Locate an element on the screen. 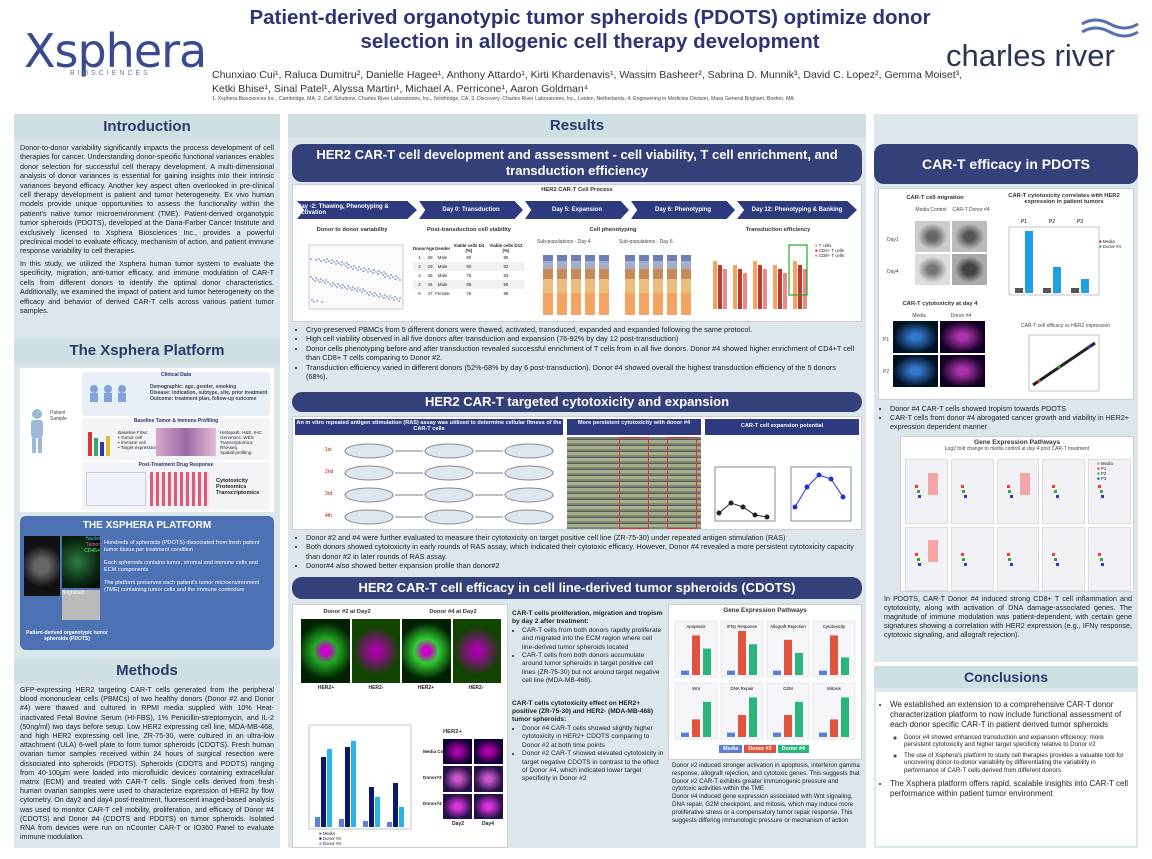 The height and width of the screenshot is (859, 1152). panel-title-phenotyping: Cell phenotyping is located at coordinates (613, 230).